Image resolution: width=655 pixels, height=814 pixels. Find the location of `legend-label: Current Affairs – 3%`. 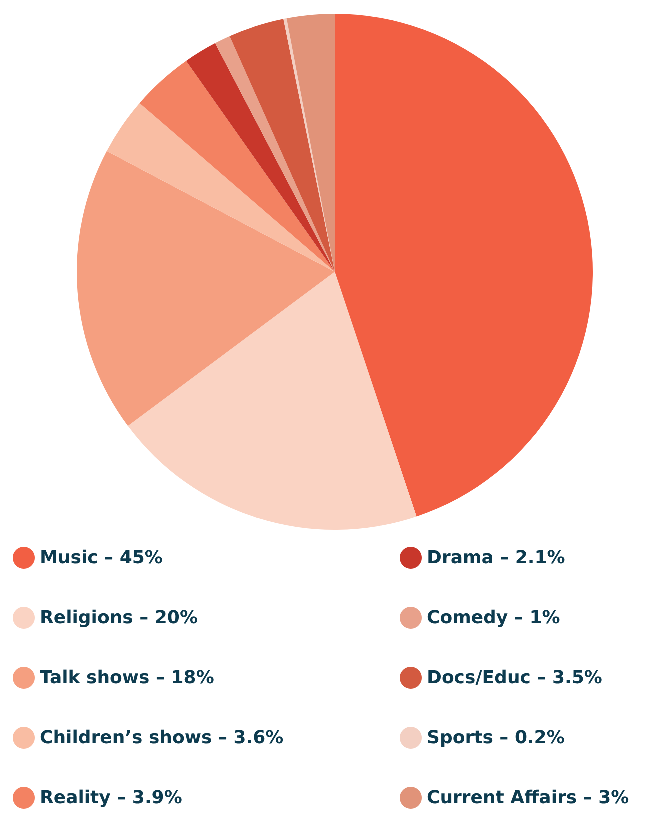

legend-label: Current Affairs – 3% is located at coordinates (528, 798).